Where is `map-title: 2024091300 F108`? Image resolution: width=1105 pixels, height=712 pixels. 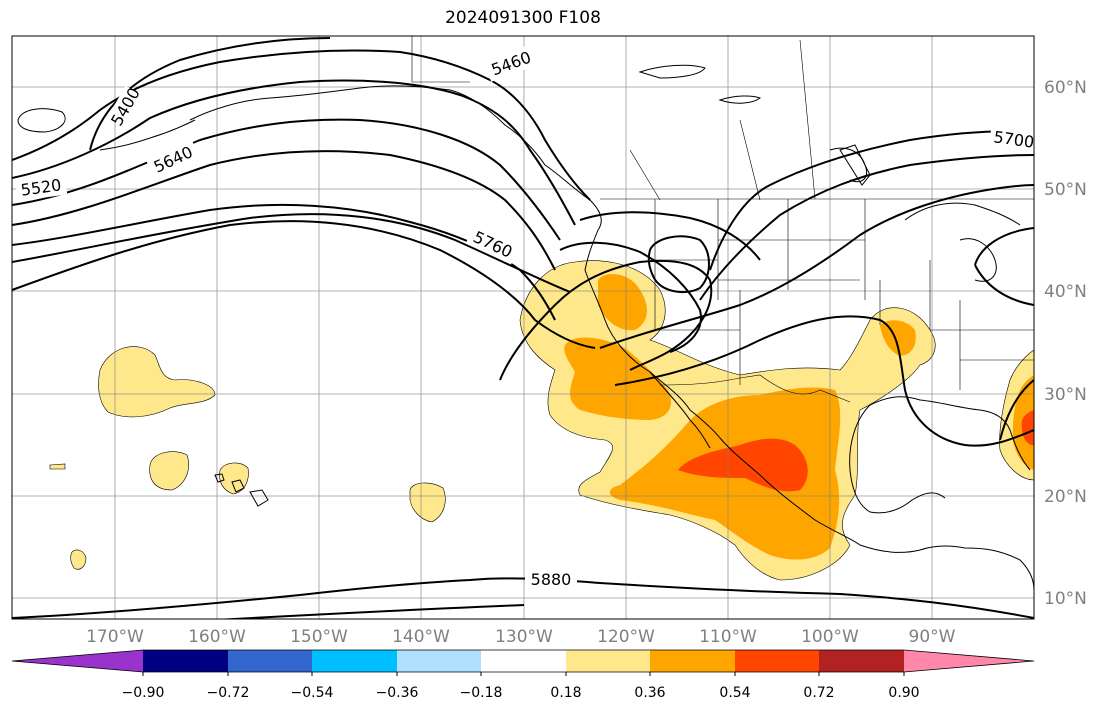 map-title: 2024091300 F108 is located at coordinates (523, 18).